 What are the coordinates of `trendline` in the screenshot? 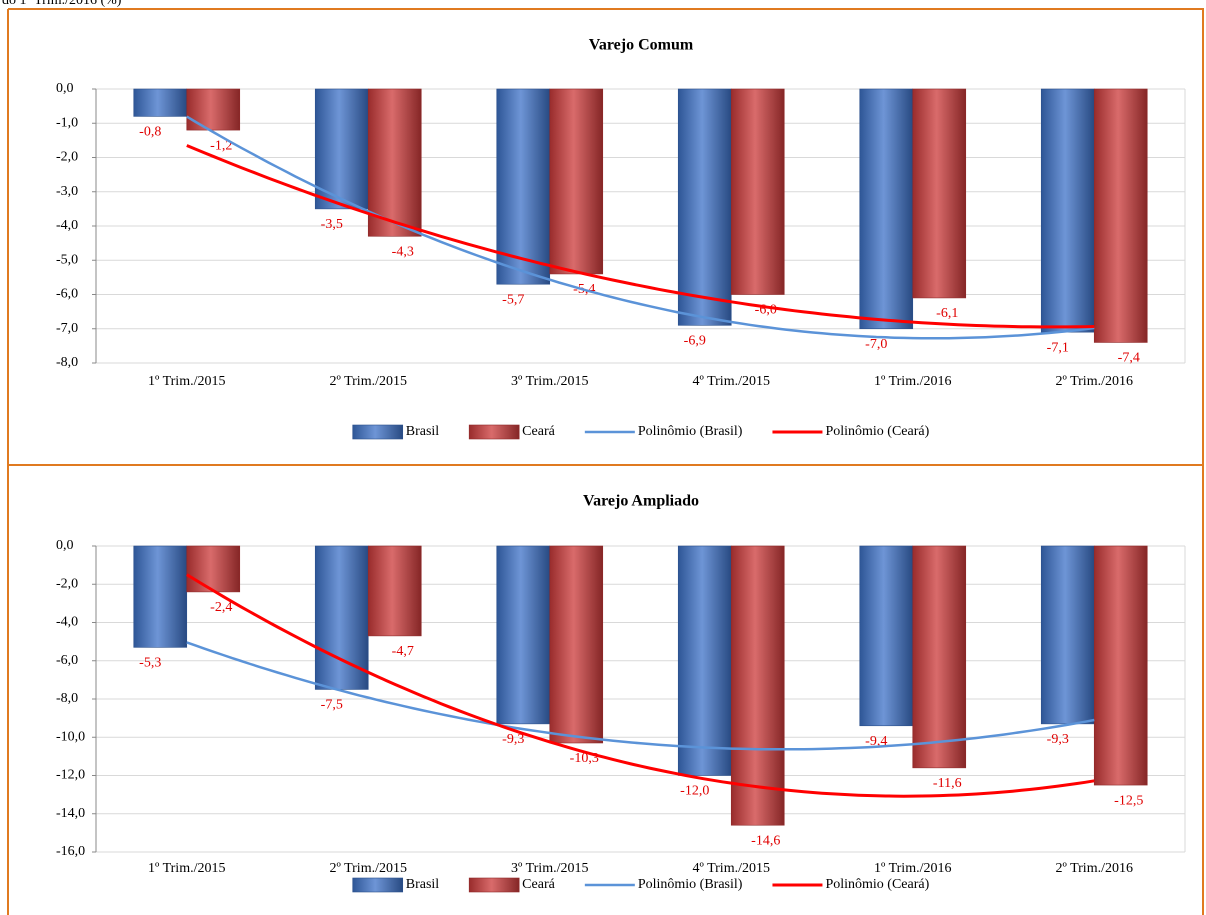 It's located at (640, 696).